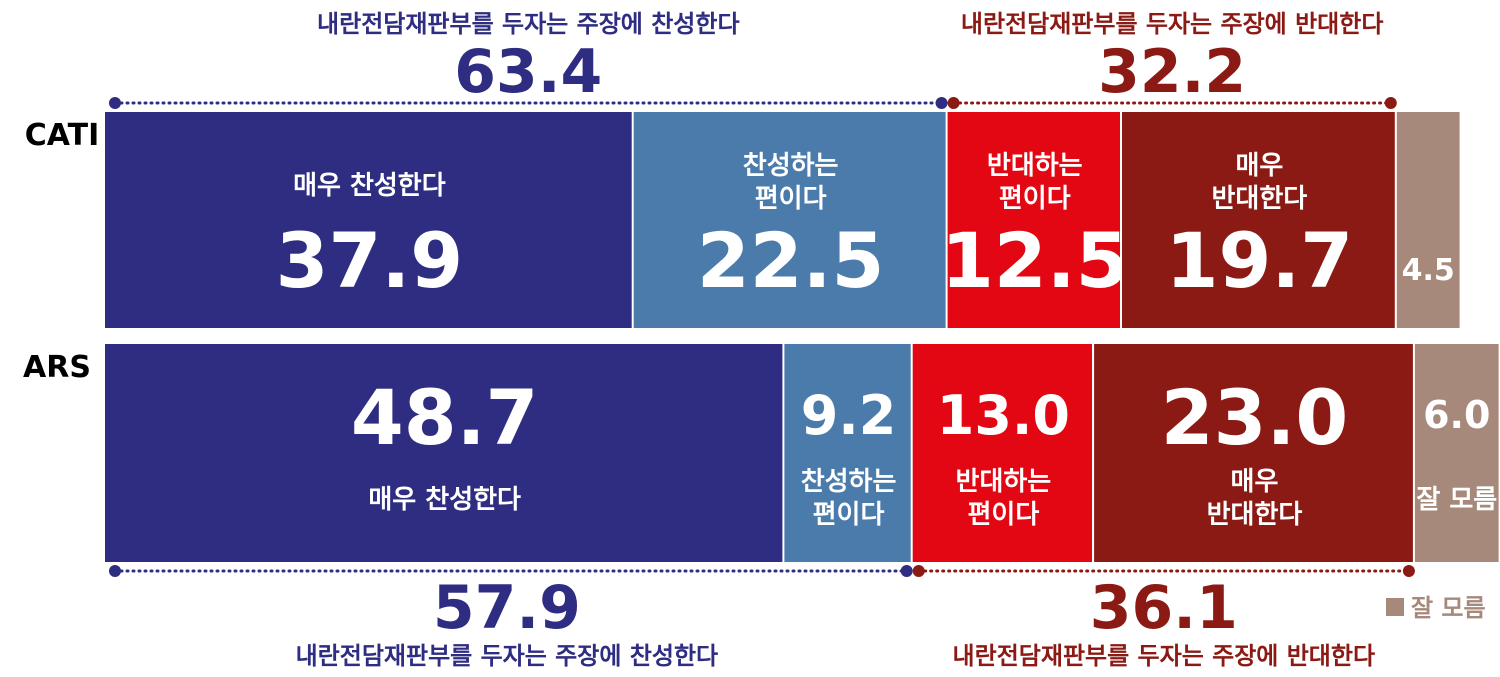  I want to click on data-label-oppose: 12.5, so click(1035, 260).